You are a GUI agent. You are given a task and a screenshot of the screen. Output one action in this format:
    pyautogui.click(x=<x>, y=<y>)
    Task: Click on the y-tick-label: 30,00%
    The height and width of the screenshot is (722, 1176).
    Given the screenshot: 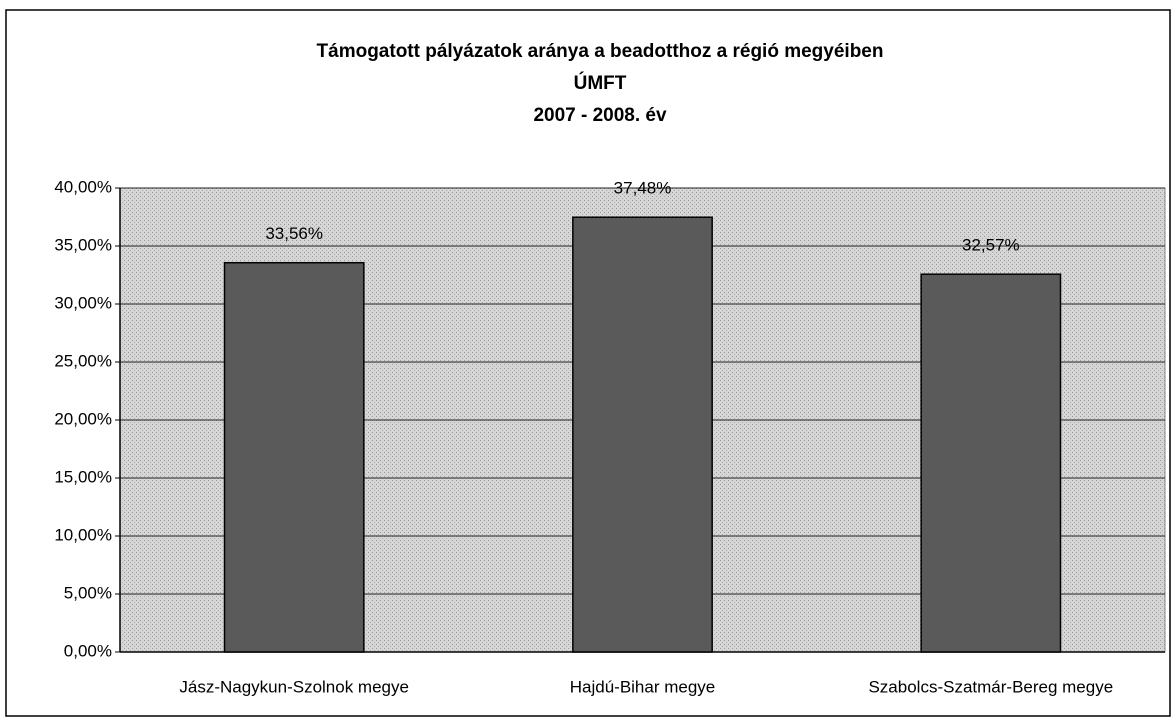 What is the action you would take?
    pyautogui.click(x=83, y=302)
    